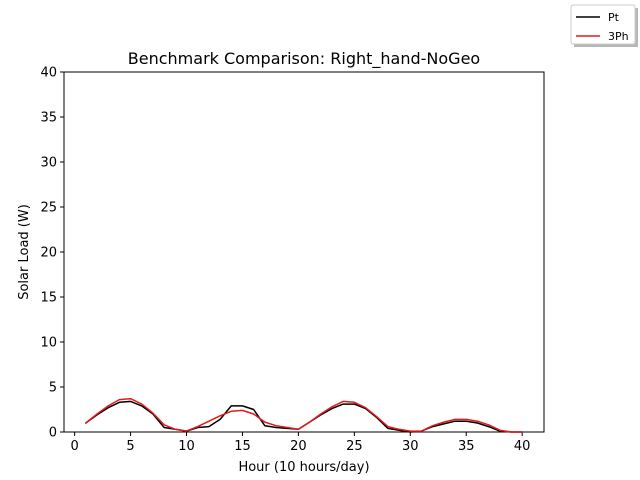 The width and height of the screenshot is (640, 480). What do you see at coordinates (304, 59) in the screenshot?
I see `chart-title: Benchmark Comparison: Right_hand-NoGeo` at bounding box center [304, 59].